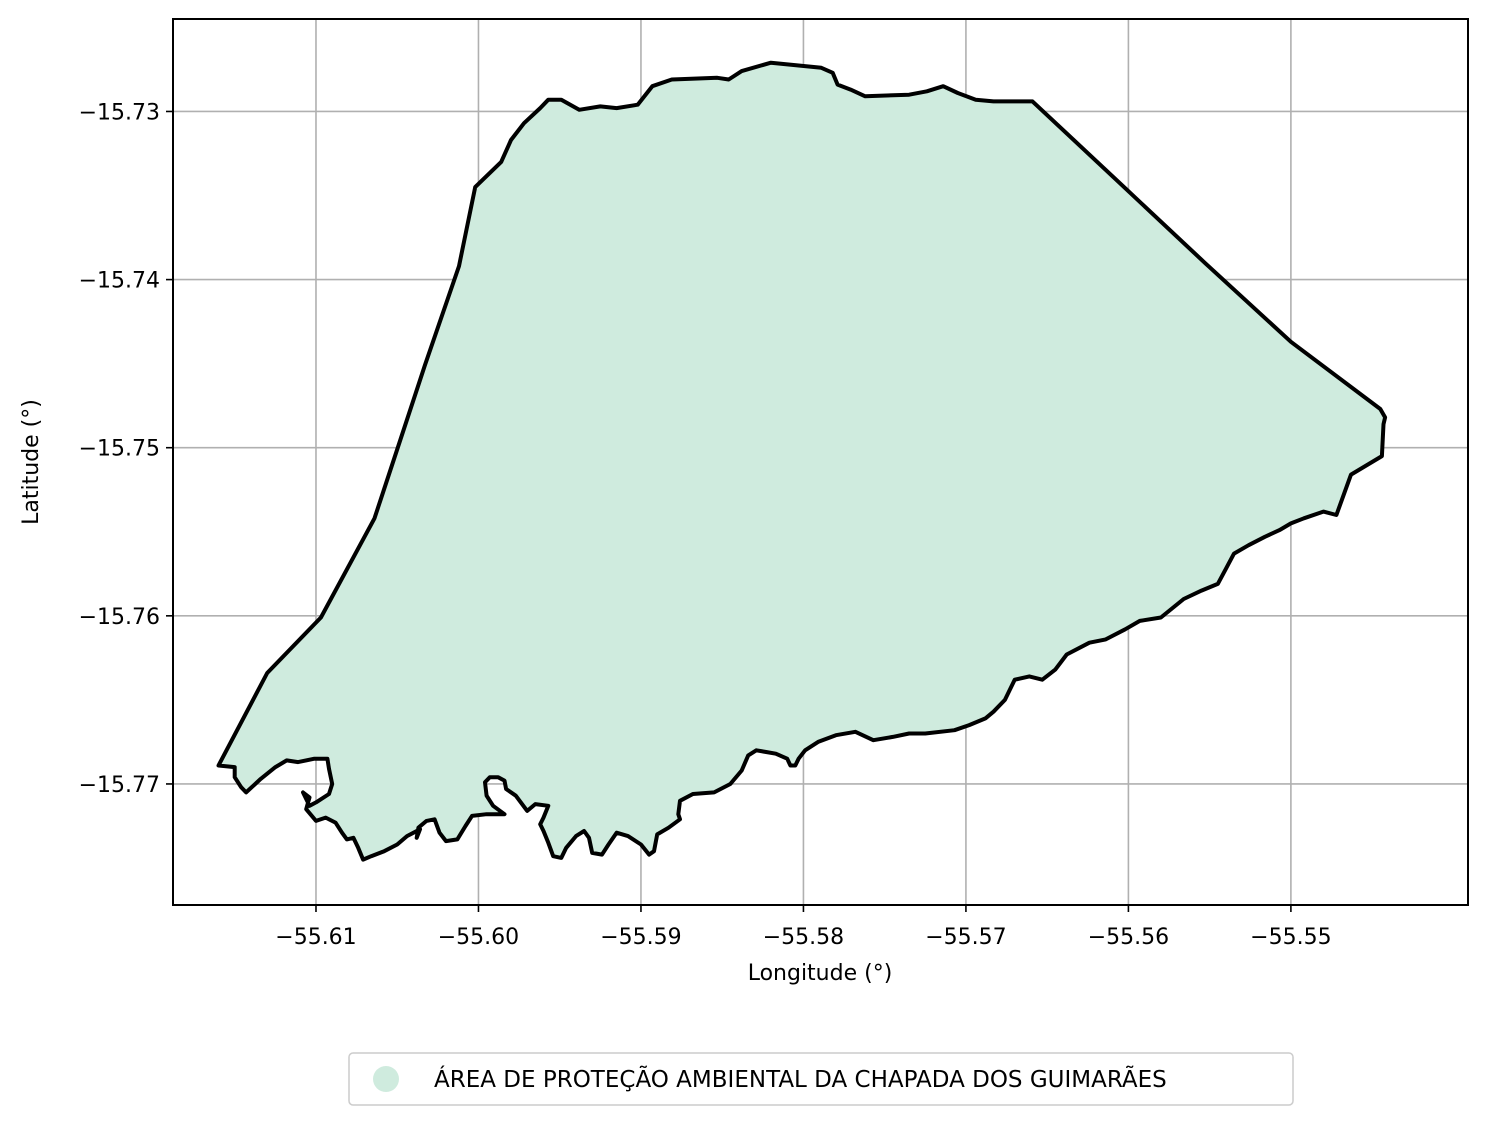 The width and height of the screenshot is (1488, 1124). Describe the element at coordinates (119, 449) in the screenshot. I see `y-tick-label: −15.75` at that location.